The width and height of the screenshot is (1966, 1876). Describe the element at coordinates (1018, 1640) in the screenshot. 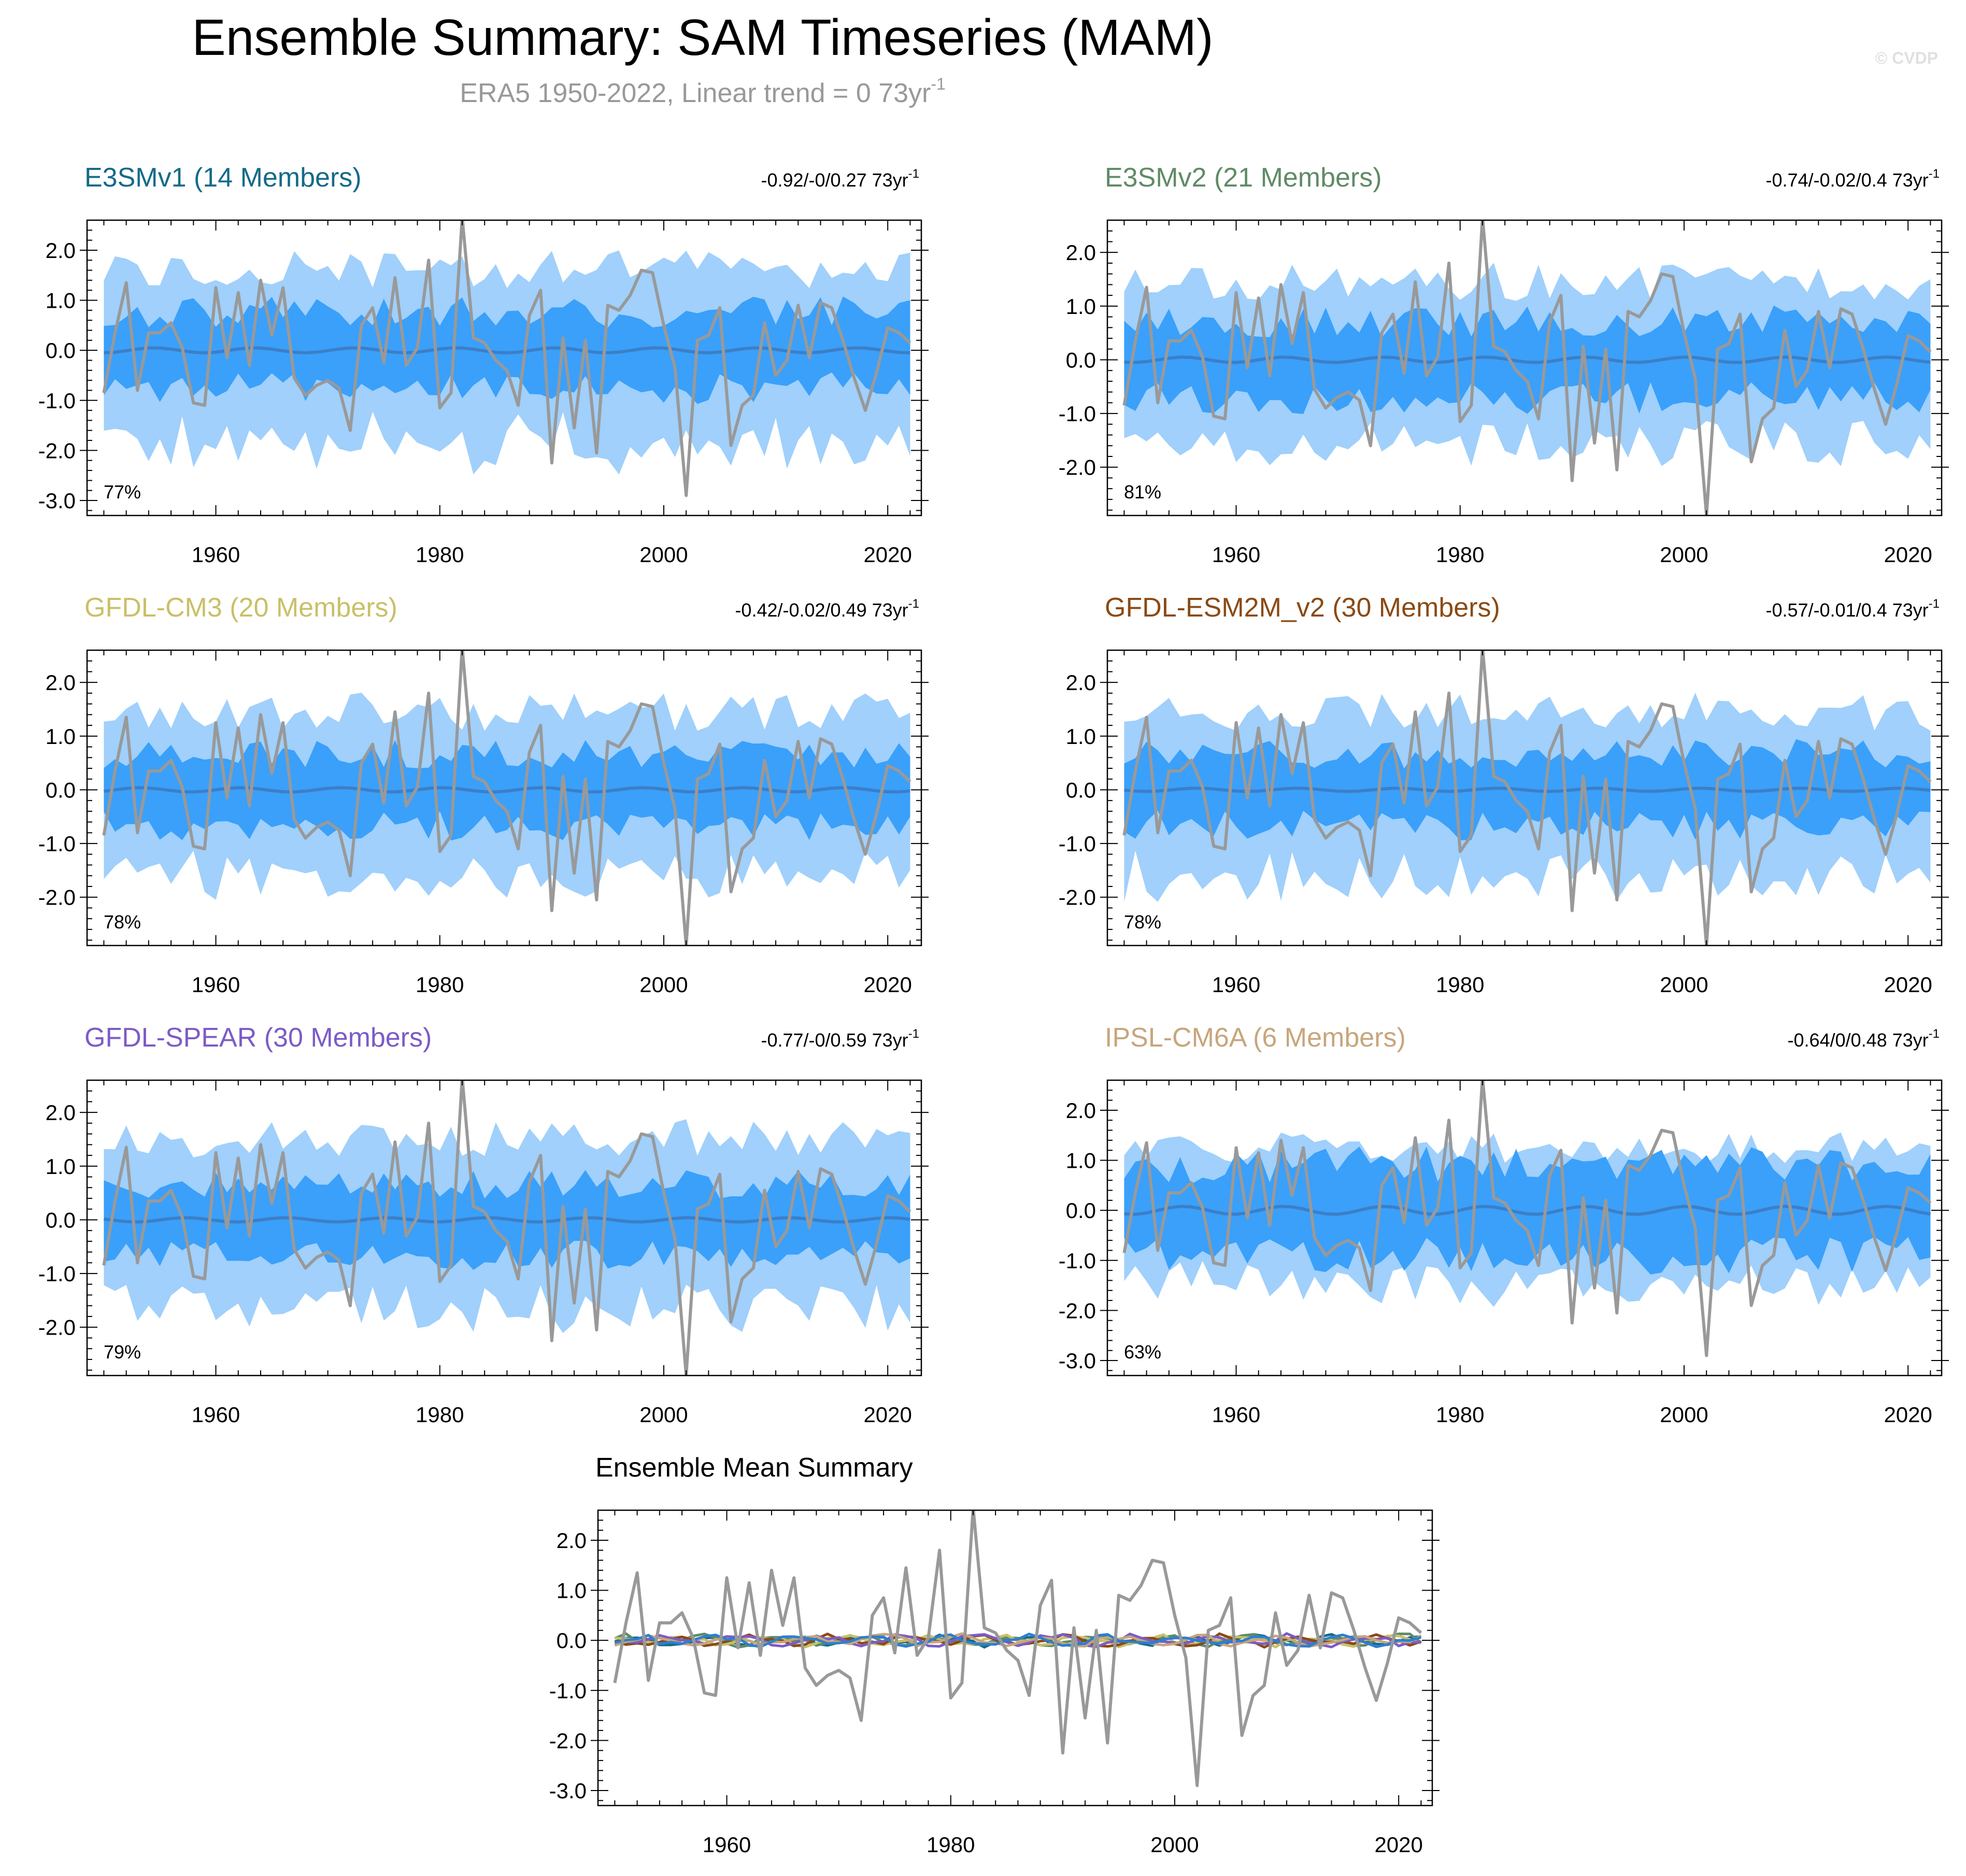

I see `ensemble-mean-series` at that location.